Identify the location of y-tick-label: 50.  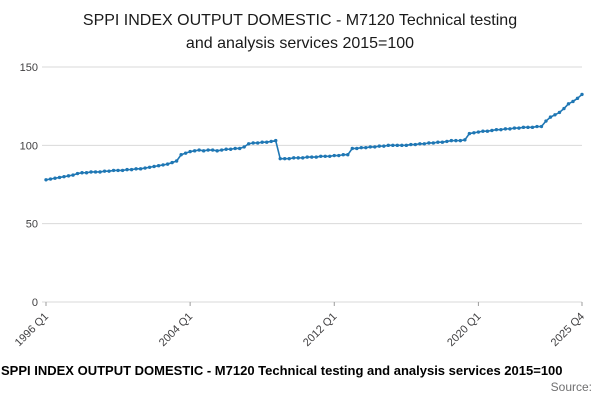
(32, 225).